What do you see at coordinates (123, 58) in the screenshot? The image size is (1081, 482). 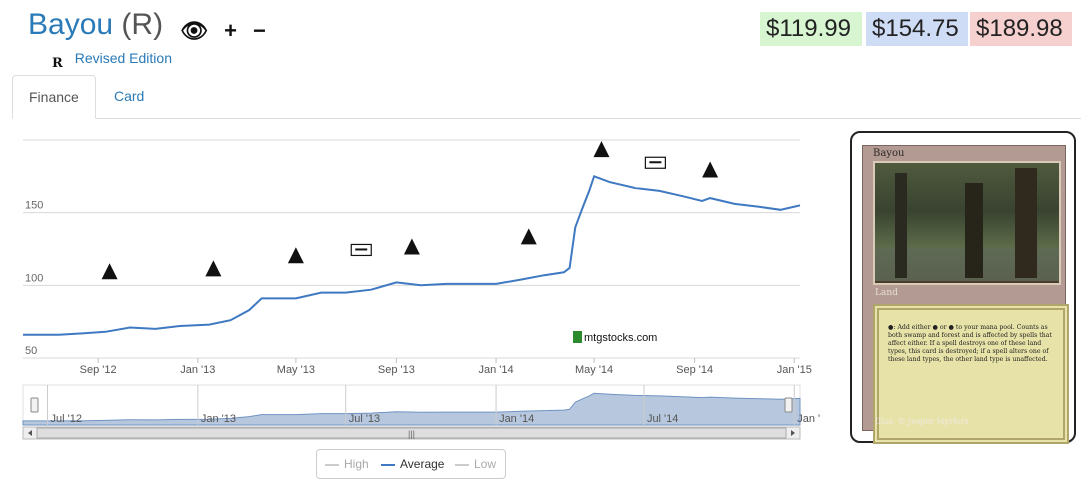 I see `set-name-link: Revised Edition` at bounding box center [123, 58].